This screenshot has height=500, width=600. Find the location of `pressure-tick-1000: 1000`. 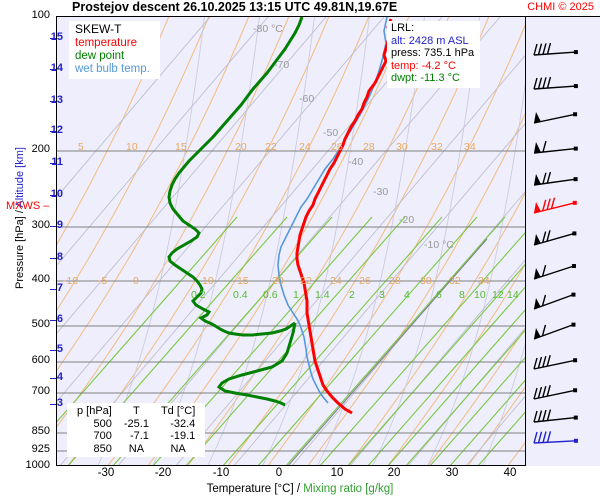

pressure-tick-1000: 1000 is located at coordinates (37, 465).